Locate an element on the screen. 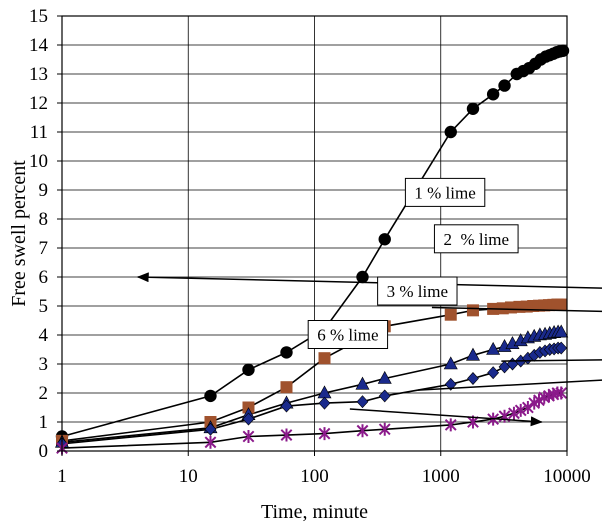  y-tick-label: 0 is located at coordinates (44, 451).